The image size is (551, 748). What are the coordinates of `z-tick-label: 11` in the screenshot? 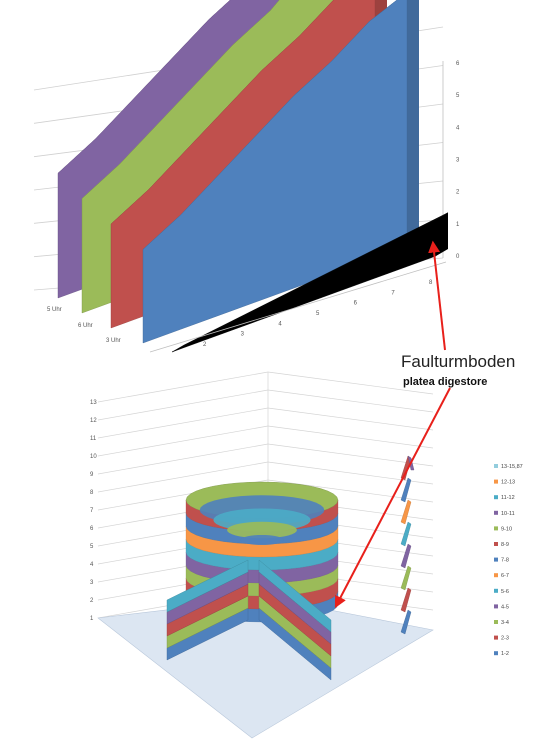 It's located at (93, 439).